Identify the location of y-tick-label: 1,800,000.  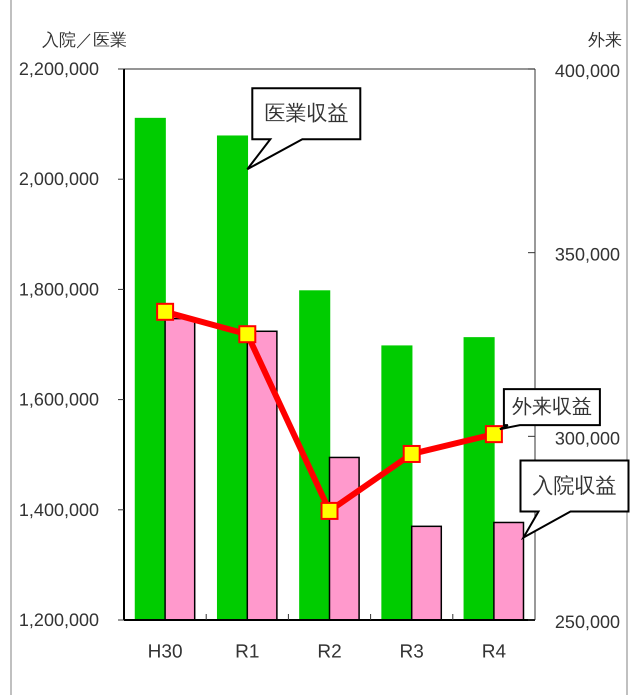
(58, 289).